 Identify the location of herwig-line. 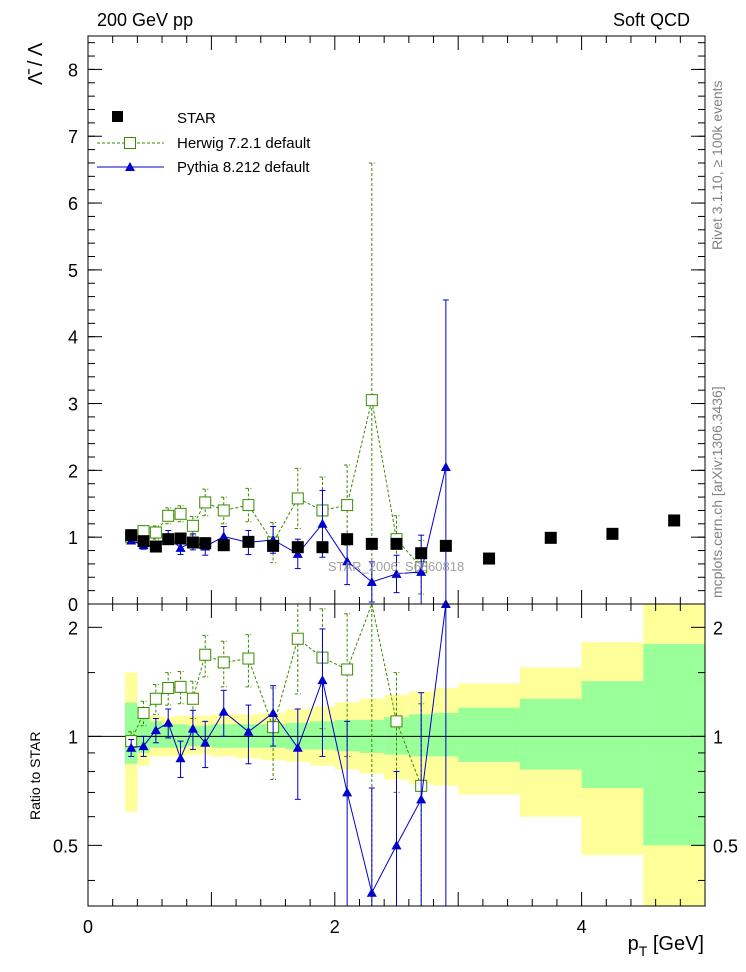
(276, 484).